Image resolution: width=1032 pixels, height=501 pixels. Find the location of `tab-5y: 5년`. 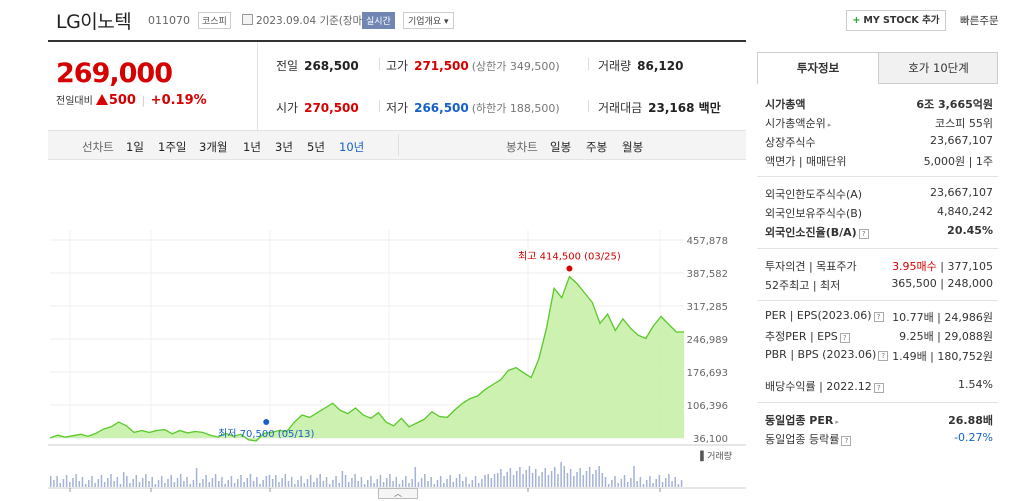

tab-5y: 5년 is located at coordinates (316, 147).